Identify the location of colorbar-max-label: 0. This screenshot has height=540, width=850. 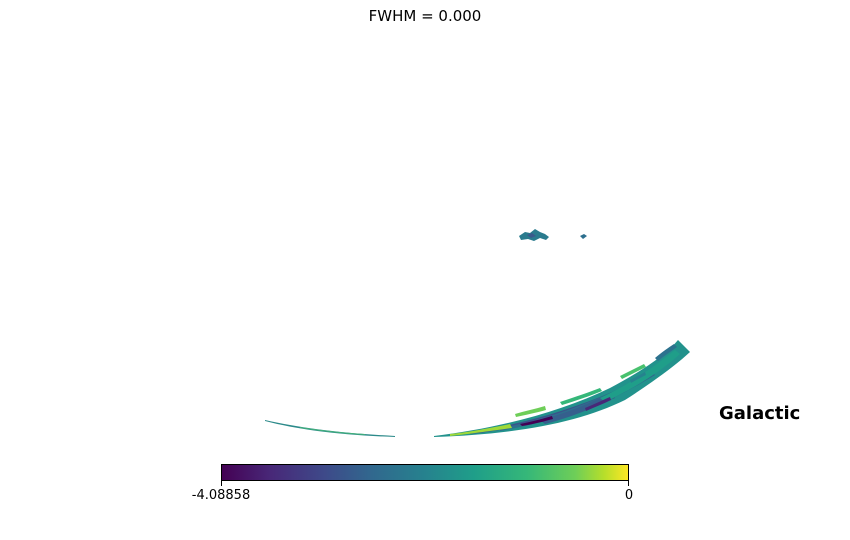
(629, 495).